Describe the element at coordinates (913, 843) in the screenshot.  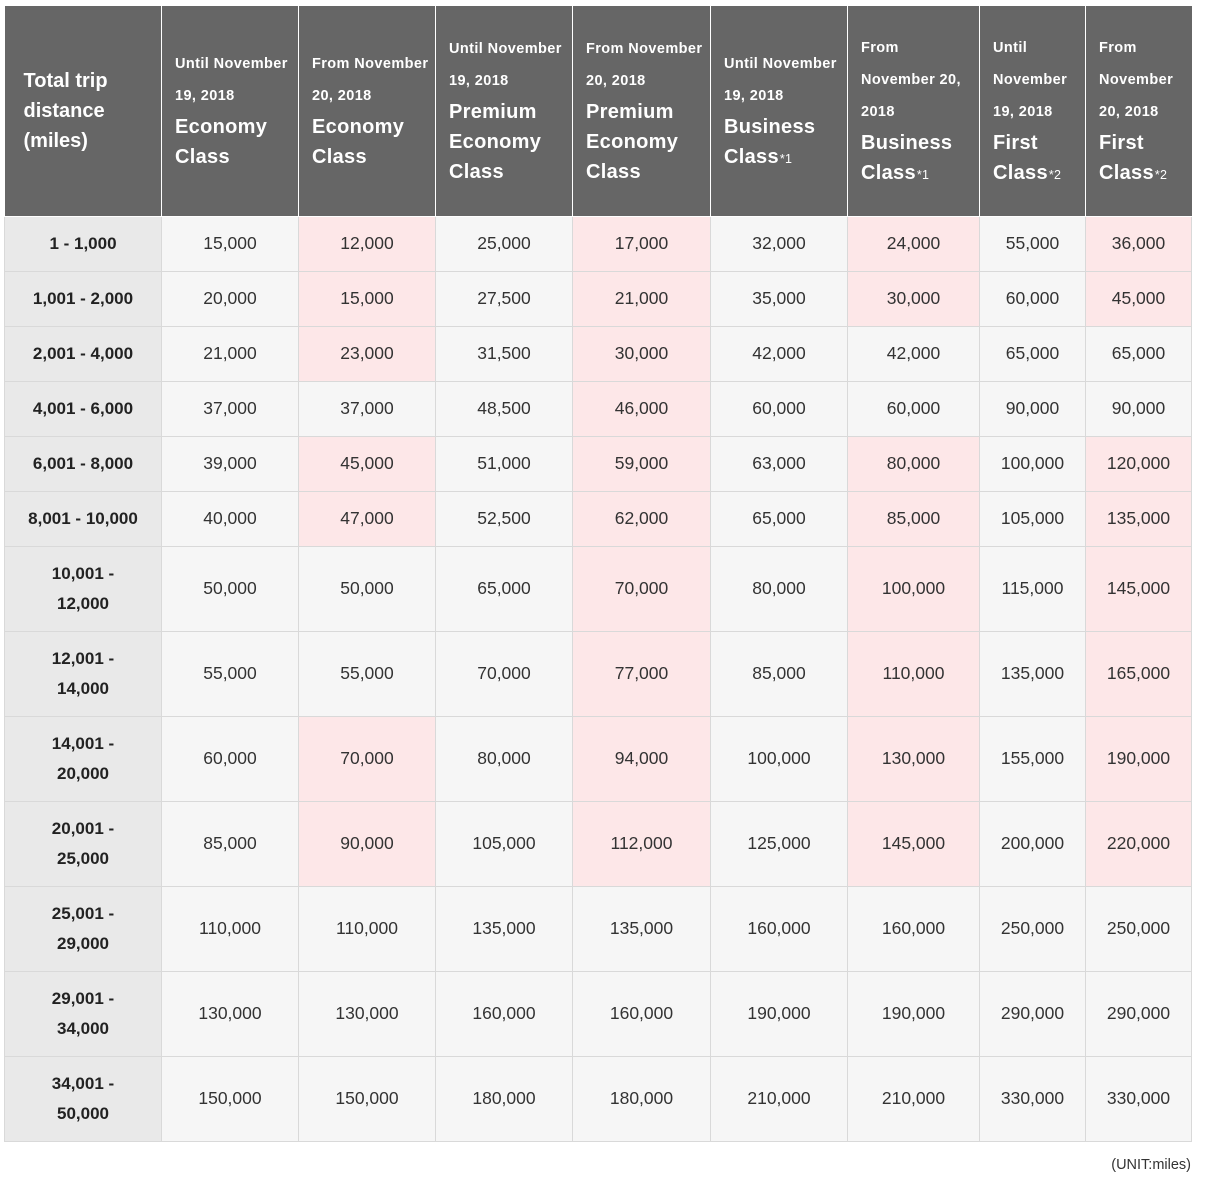
I see `miles-cell: 145,000` at that location.